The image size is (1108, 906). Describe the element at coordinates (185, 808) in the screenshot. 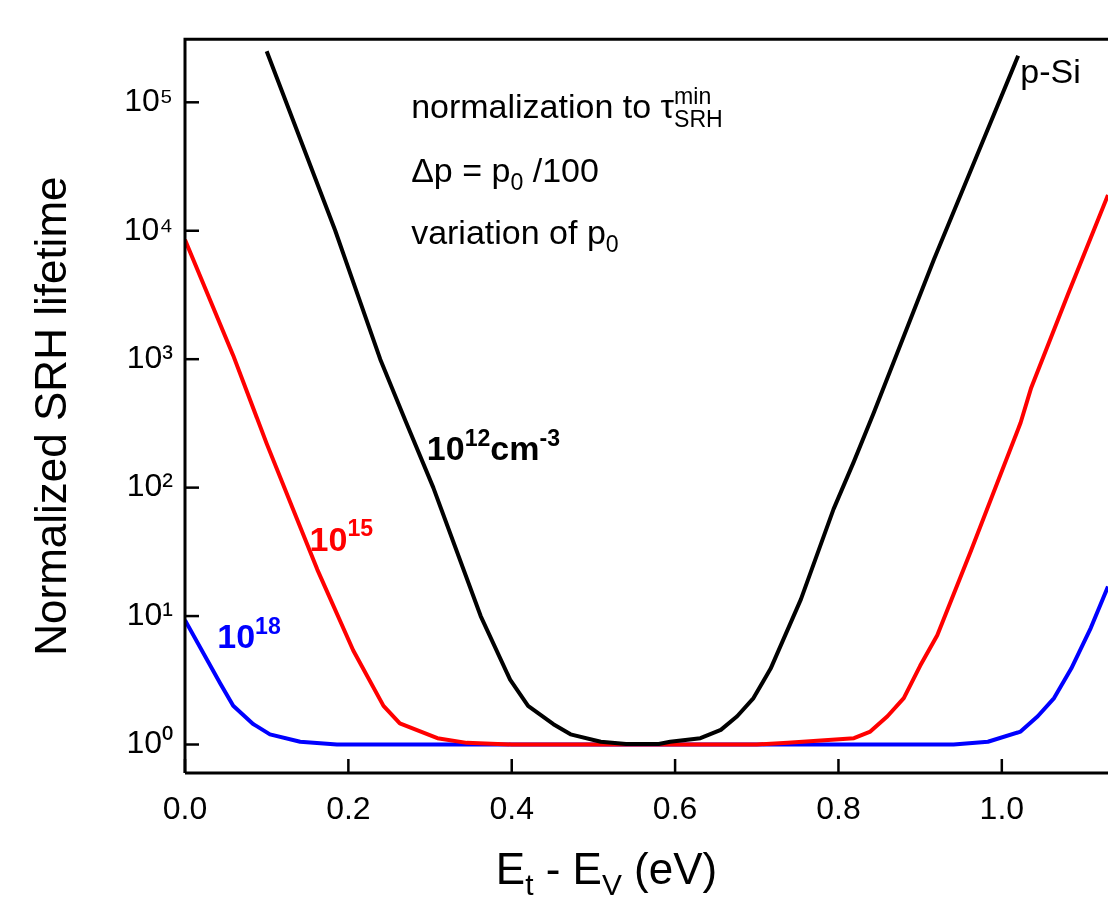

I see `x-tick-label: 0.0` at that location.